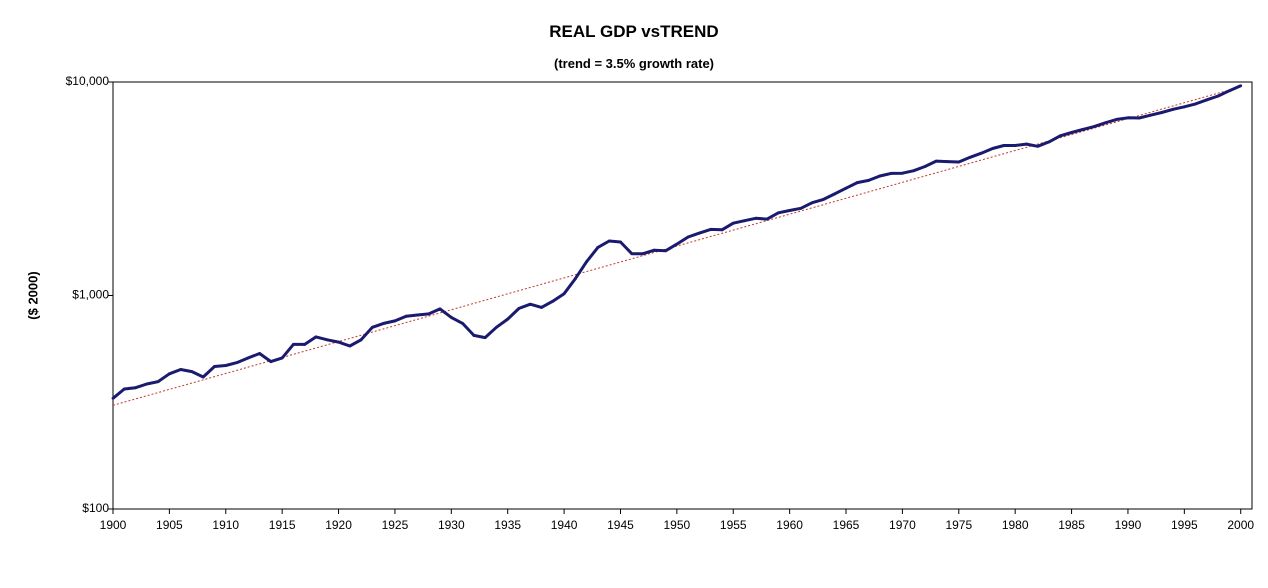 The height and width of the screenshot is (588, 1268). I want to click on x-tick-label: 1970, so click(902, 525).